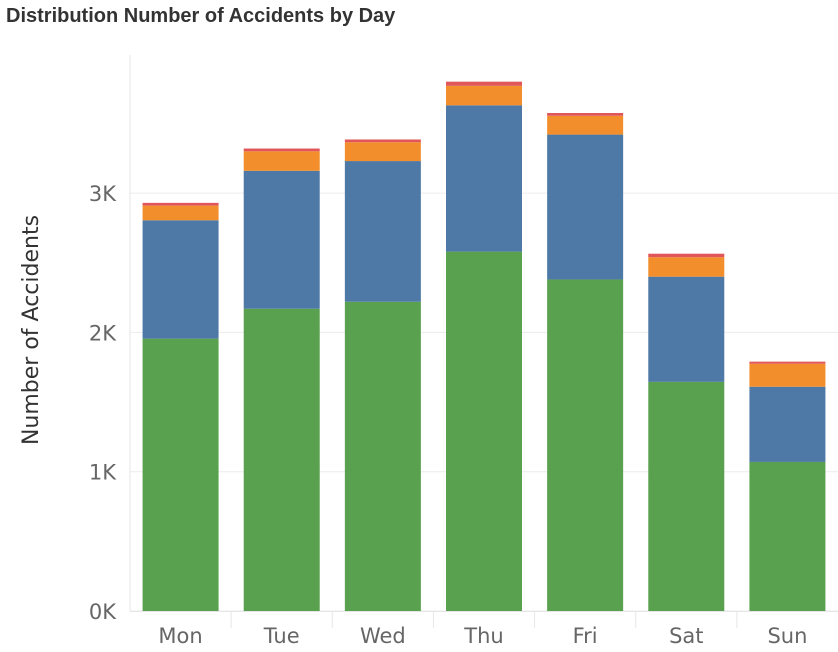  I want to click on y-tick-label: 0K, so click(103, 612).